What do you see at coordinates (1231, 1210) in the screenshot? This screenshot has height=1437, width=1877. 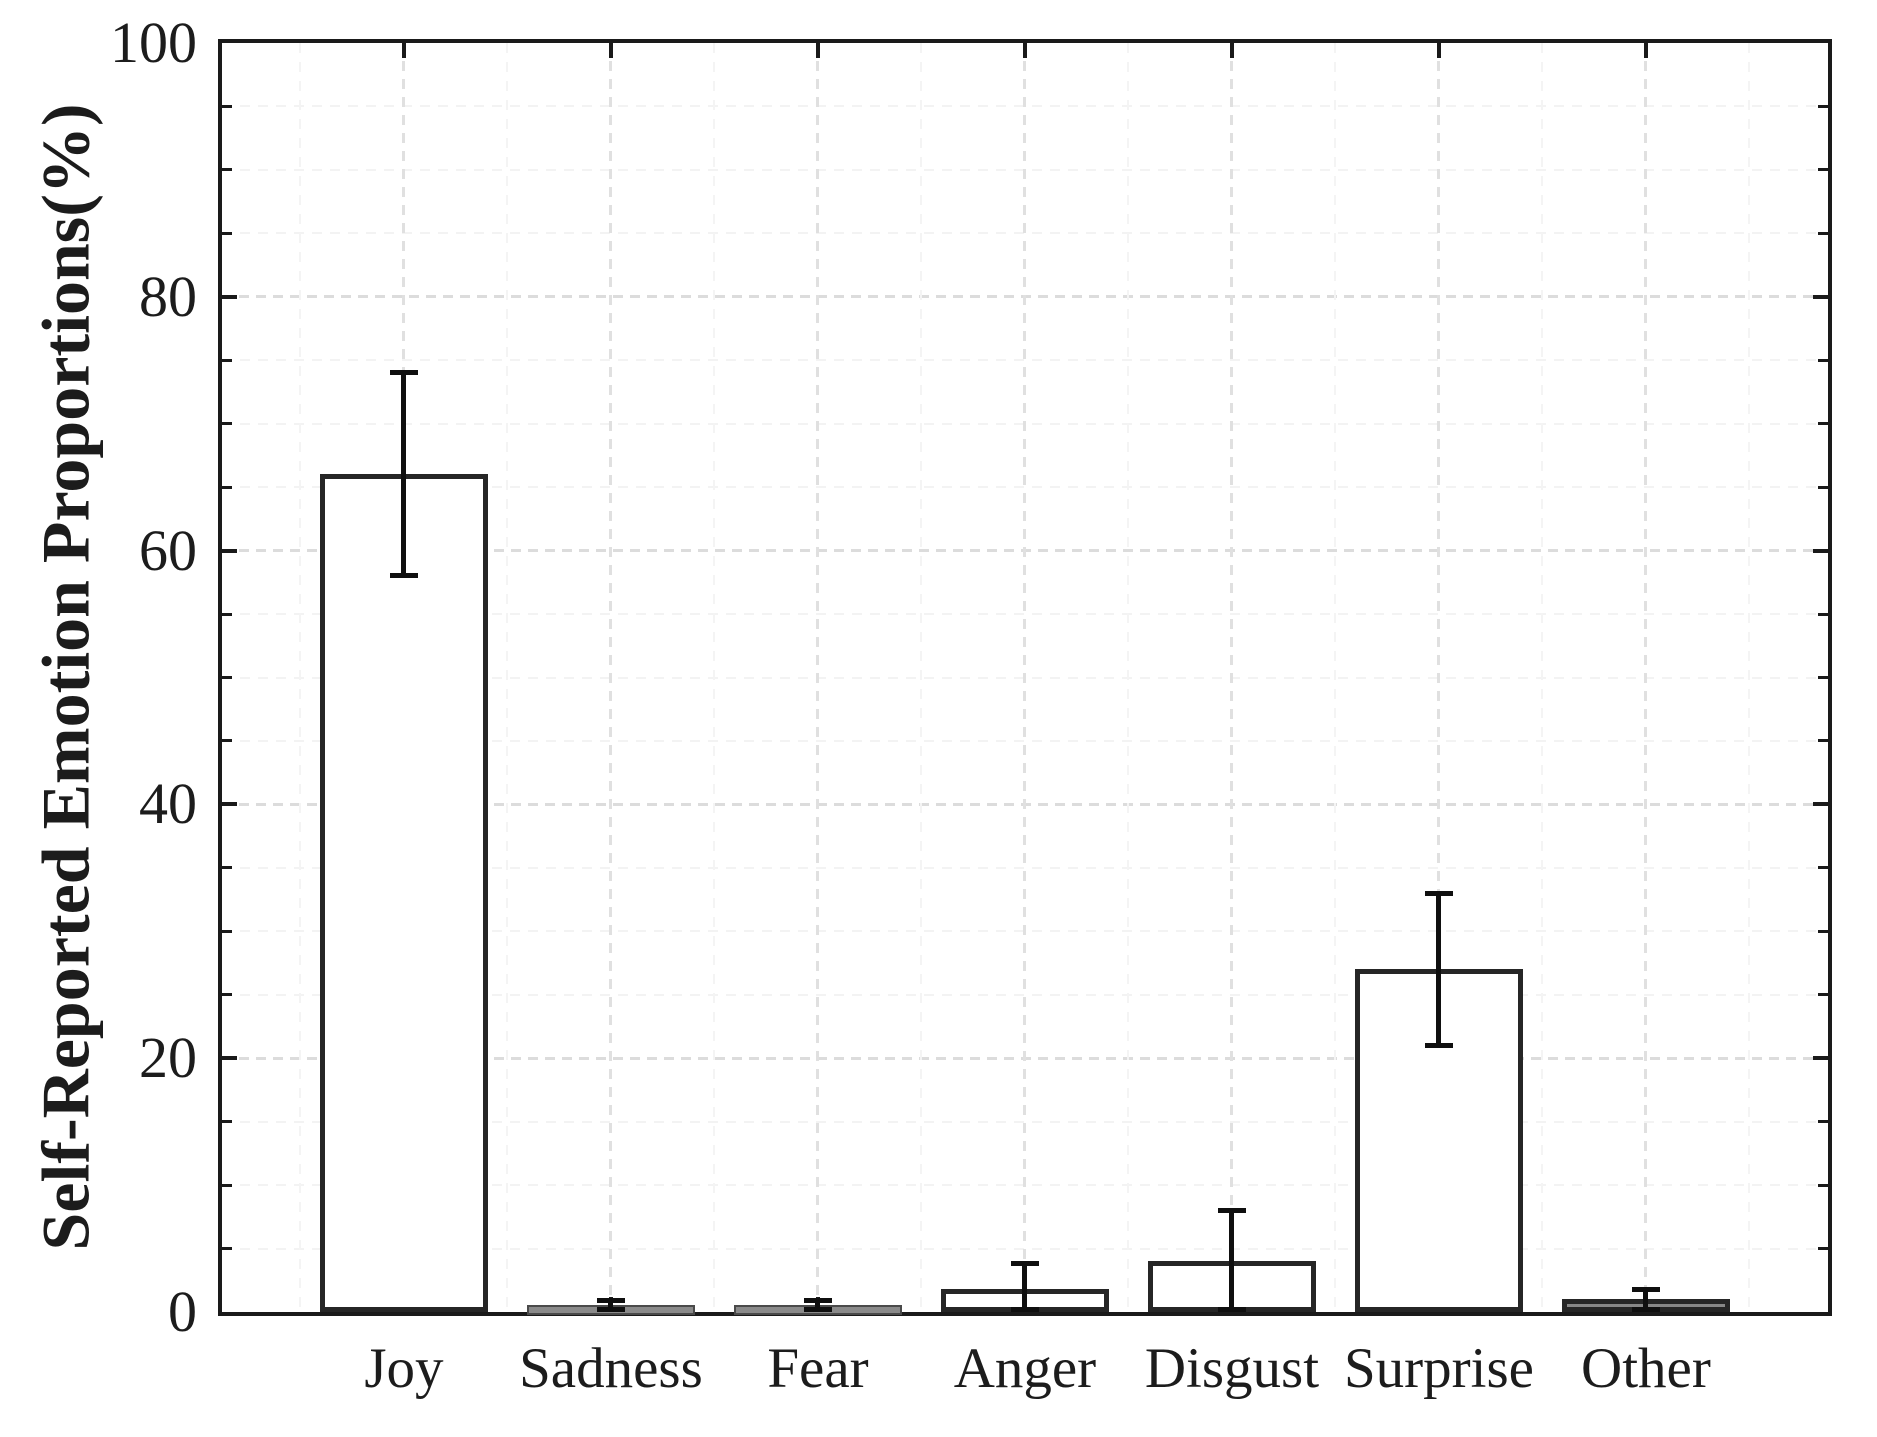 I see `error-cap-top-disgust` at bounding box center [1231, 1210].